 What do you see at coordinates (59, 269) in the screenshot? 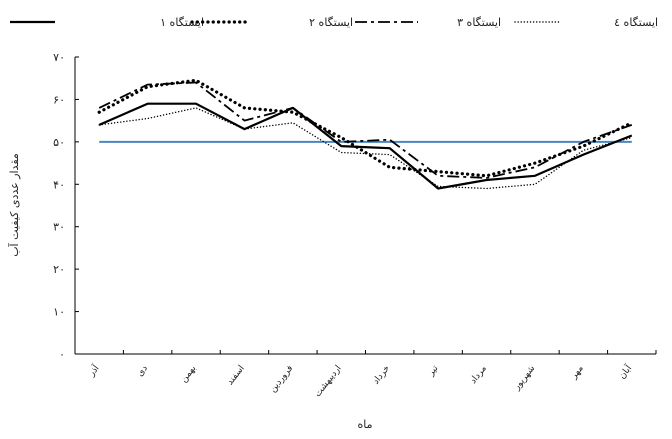
I see `y-tick-label: ۲۰` at bounding box center [59, 269].